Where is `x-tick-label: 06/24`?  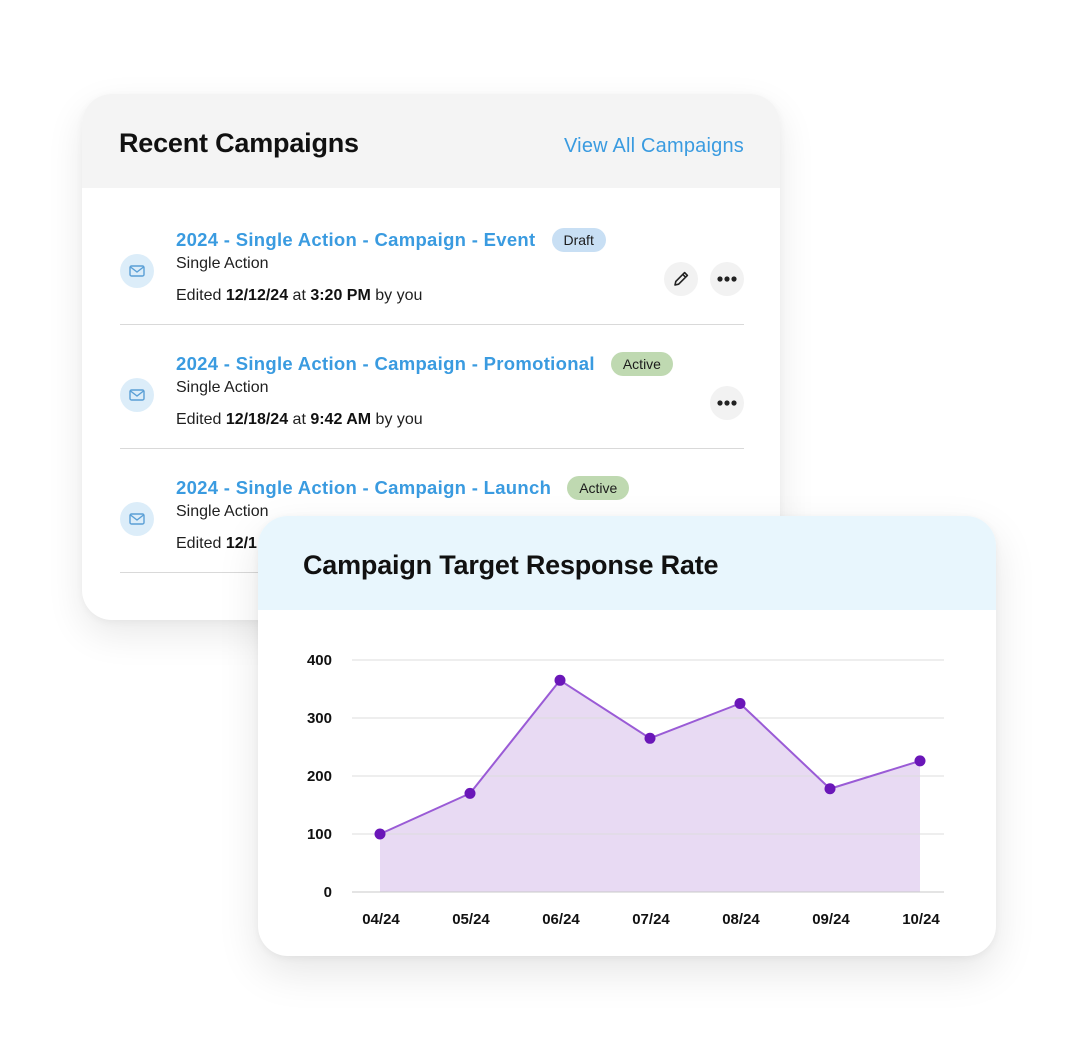
x-tick-label: 06/24 is located at coordinates (561, 919).